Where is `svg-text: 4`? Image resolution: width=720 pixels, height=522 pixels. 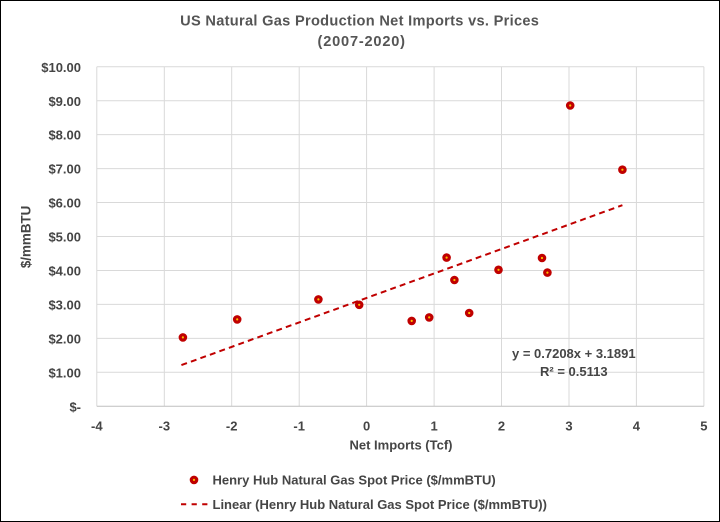 svg-text: 4 is located at coordinates (637, 426).